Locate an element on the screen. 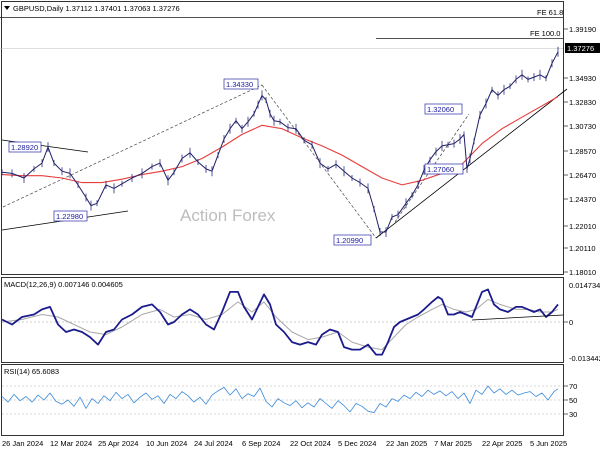 Image resolution: width=600 pixels, height=450 pixels. date-tick-label: 6 Sep 2024 is located at coordinates (261, 443).